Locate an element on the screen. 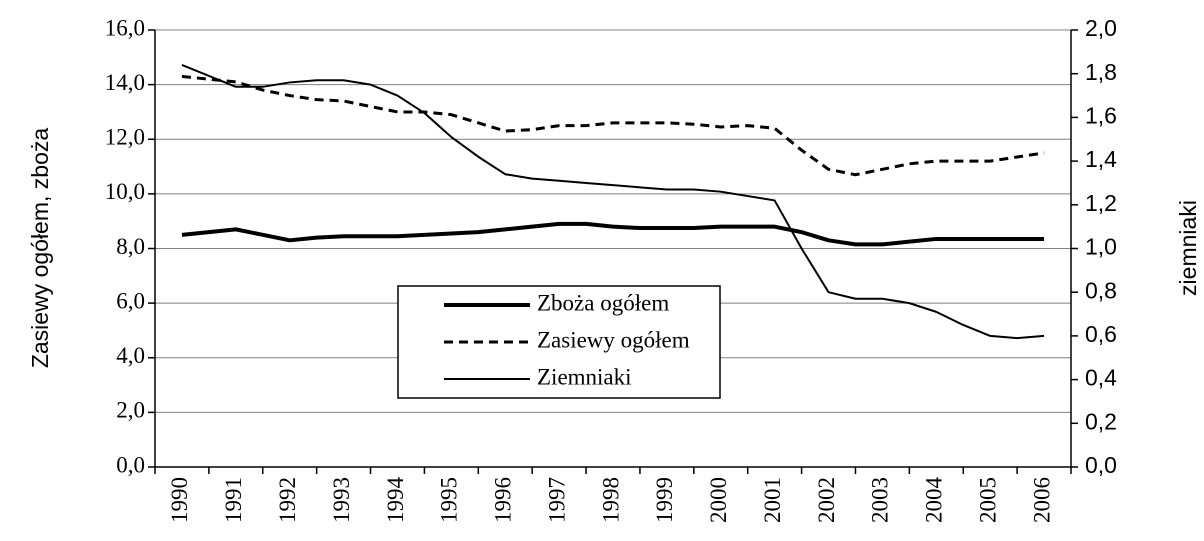 Image resolution: width=1204 pixels, height=541 pixels. y2-tick-label: 0,4 is located at coordinates (1101, 378).